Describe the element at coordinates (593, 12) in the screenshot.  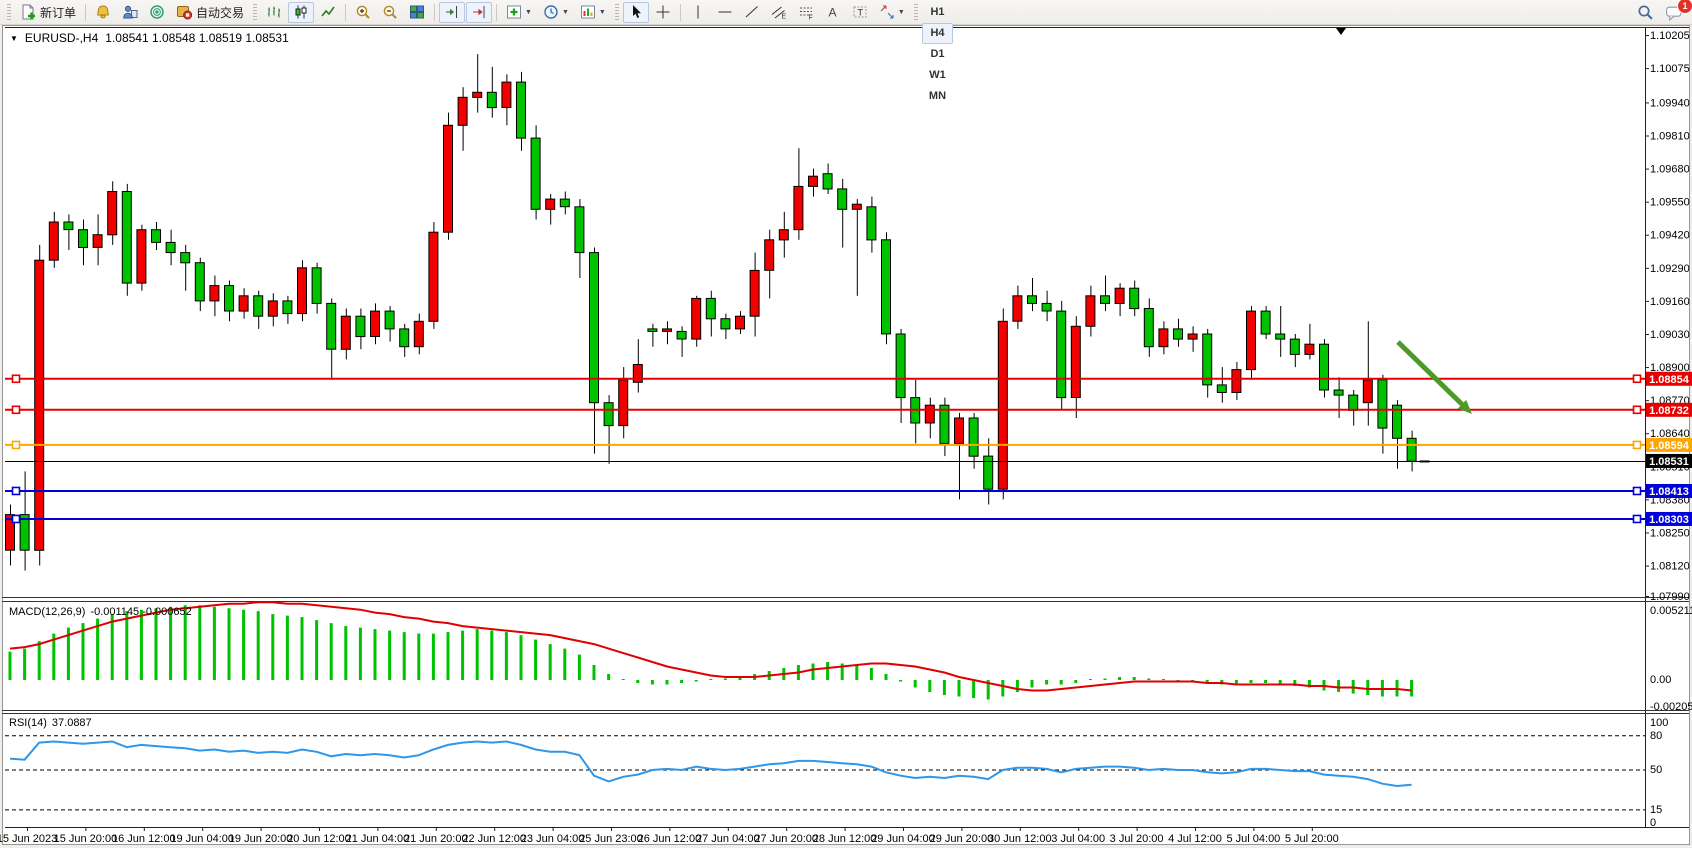
I see `templates-button: ▼` at that location.